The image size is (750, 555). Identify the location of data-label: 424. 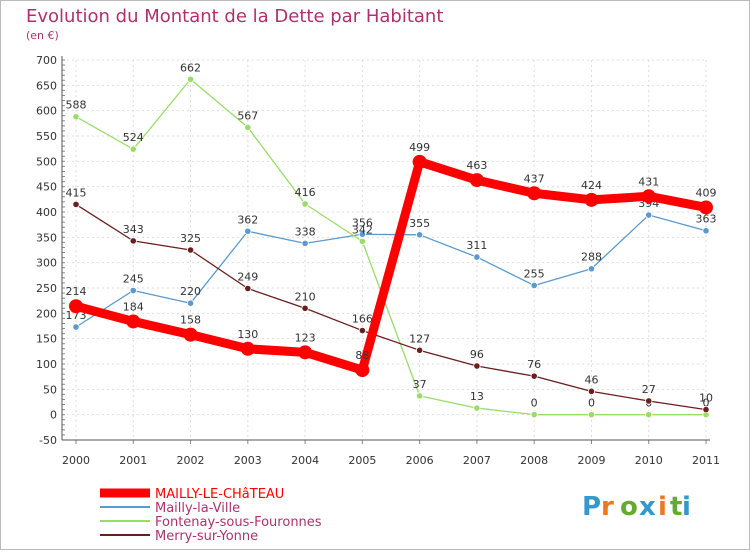
(591, 185).